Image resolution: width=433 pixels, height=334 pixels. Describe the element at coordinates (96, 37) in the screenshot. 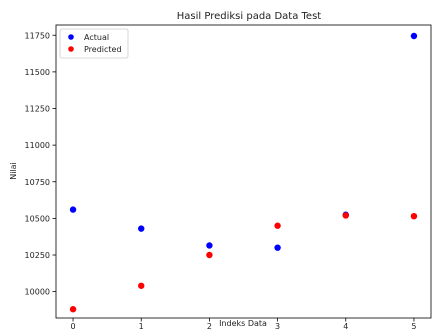

I see `legend-label-actual: Actual` at that location.